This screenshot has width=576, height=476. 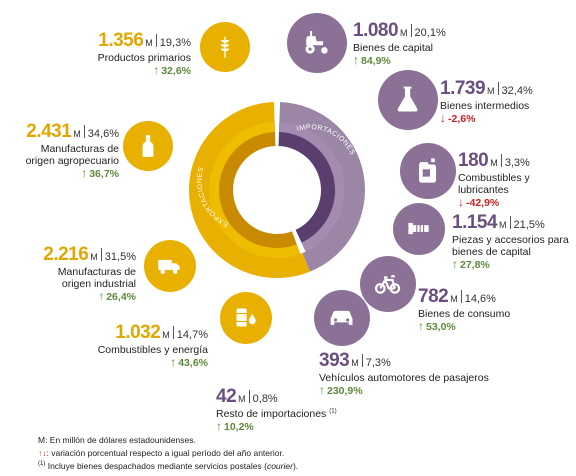 I want to click on imports-ring-outer, so click(x=322, y=187).